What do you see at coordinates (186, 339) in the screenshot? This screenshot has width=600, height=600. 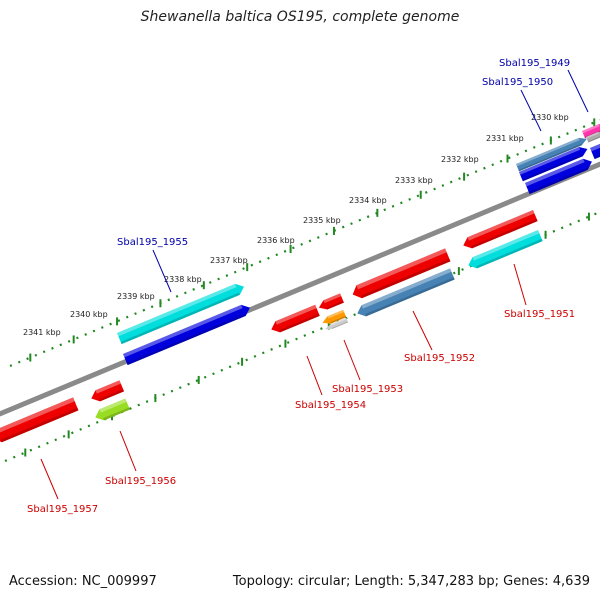 I see `gene-forward-blue-arrow-1-shade` at bounding box center [186, 339].